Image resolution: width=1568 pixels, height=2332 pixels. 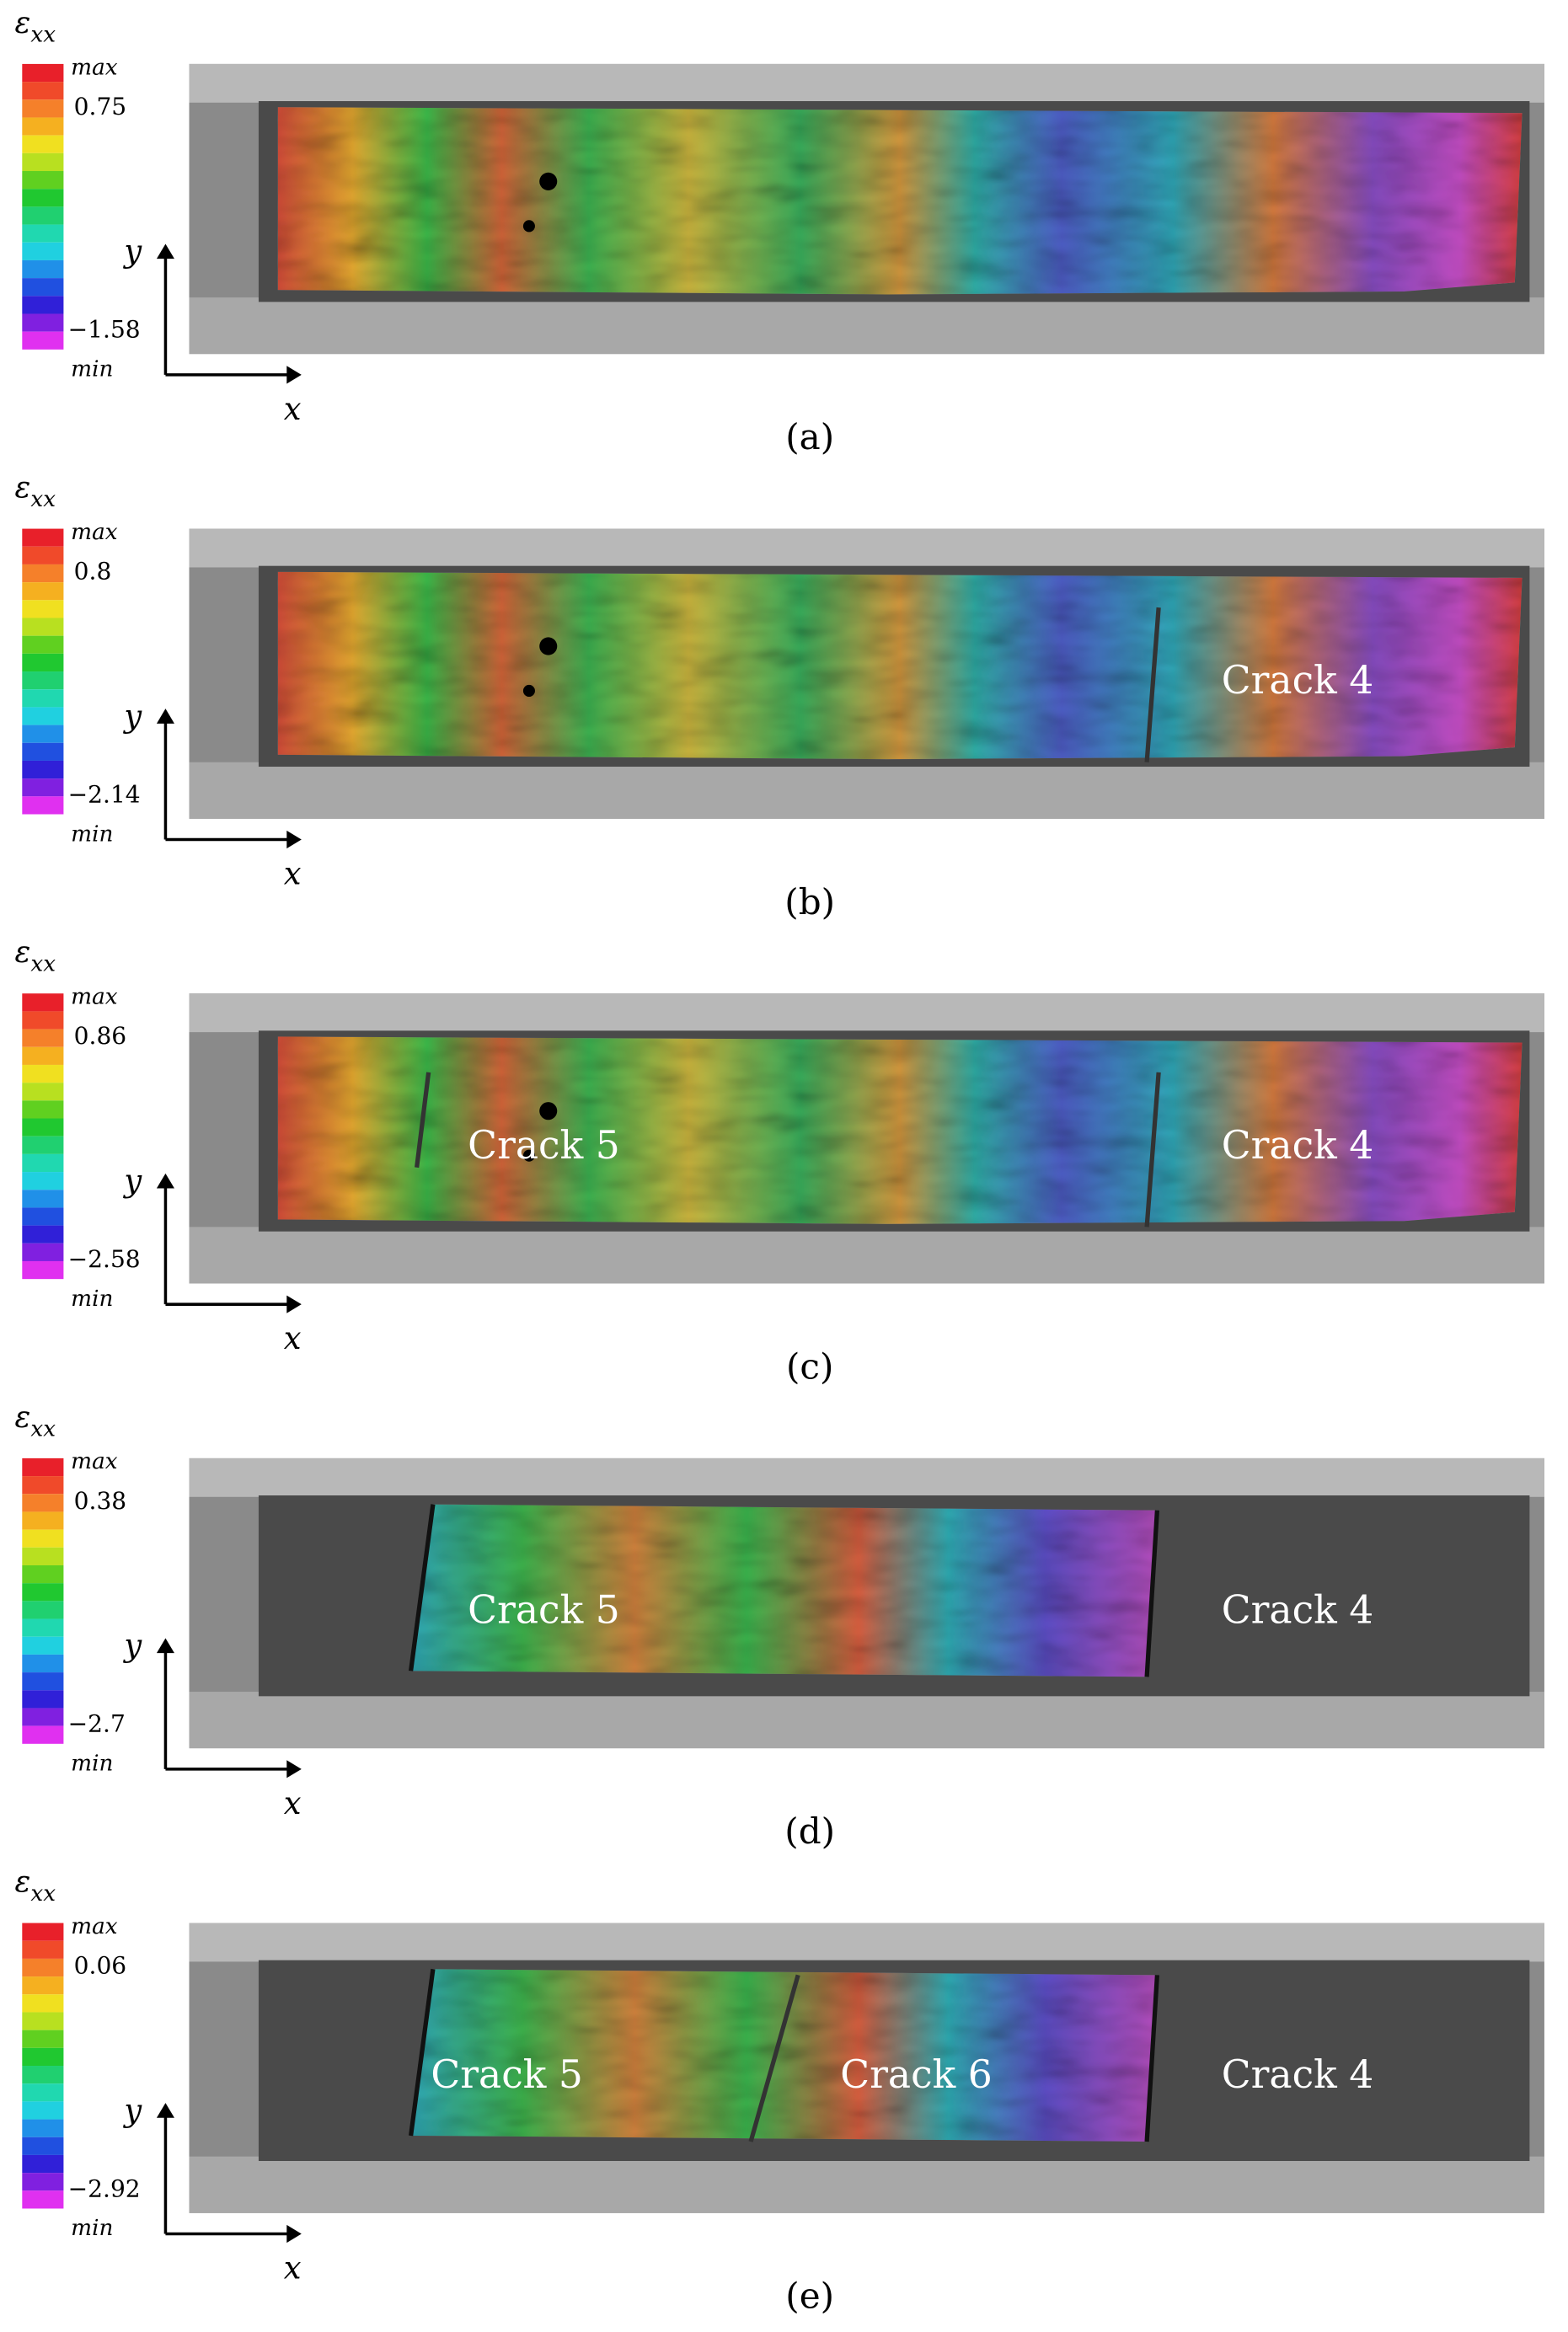 What do you see at coordinates (100, 1965) in the screenshot?
I see `colorbar-upper: 0.06` at bounding box center [100, 1965].